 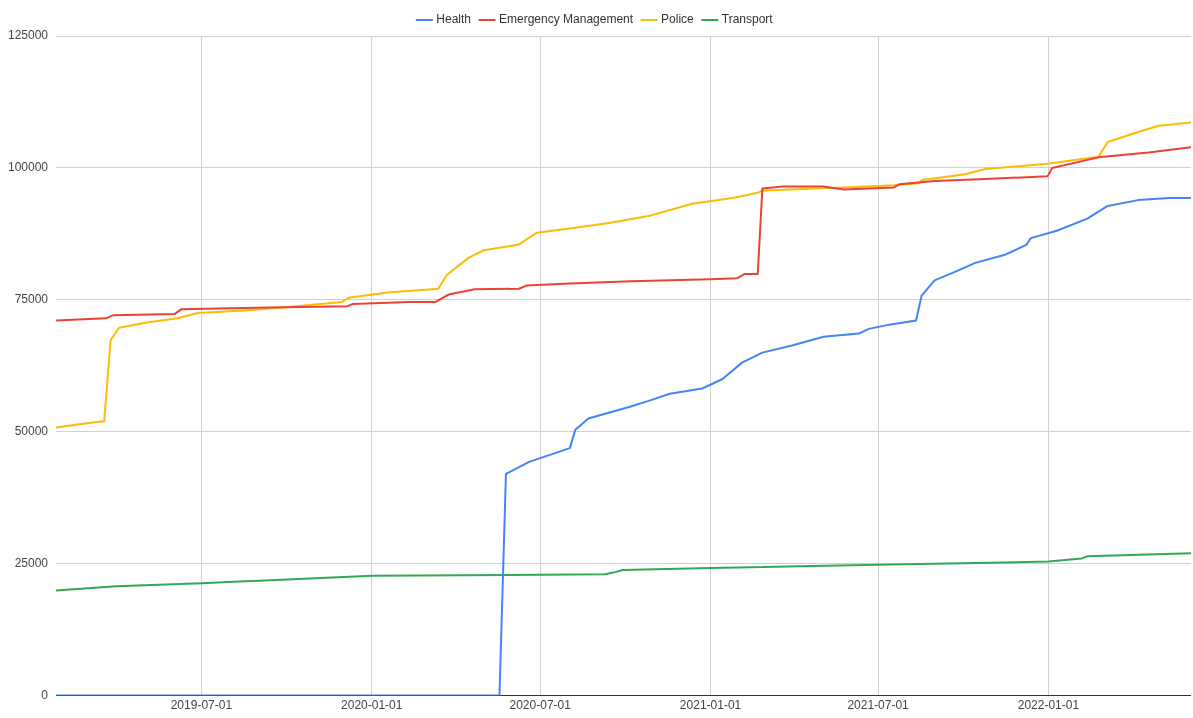 What do you see at coordinates (1048, 705) in the screenshot?
I see `x-tick-label: 2022-01-01` at bounding box center [1048, 705].